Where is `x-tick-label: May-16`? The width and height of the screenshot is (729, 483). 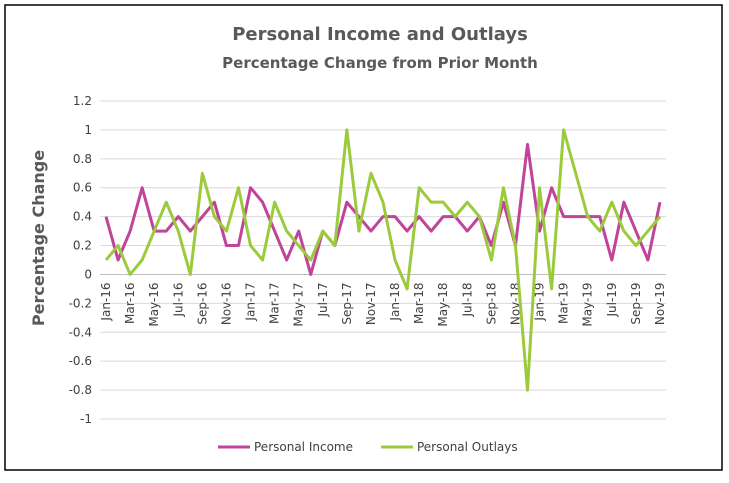 x-tick-label: May-16 is located at coordinates (154, 304).